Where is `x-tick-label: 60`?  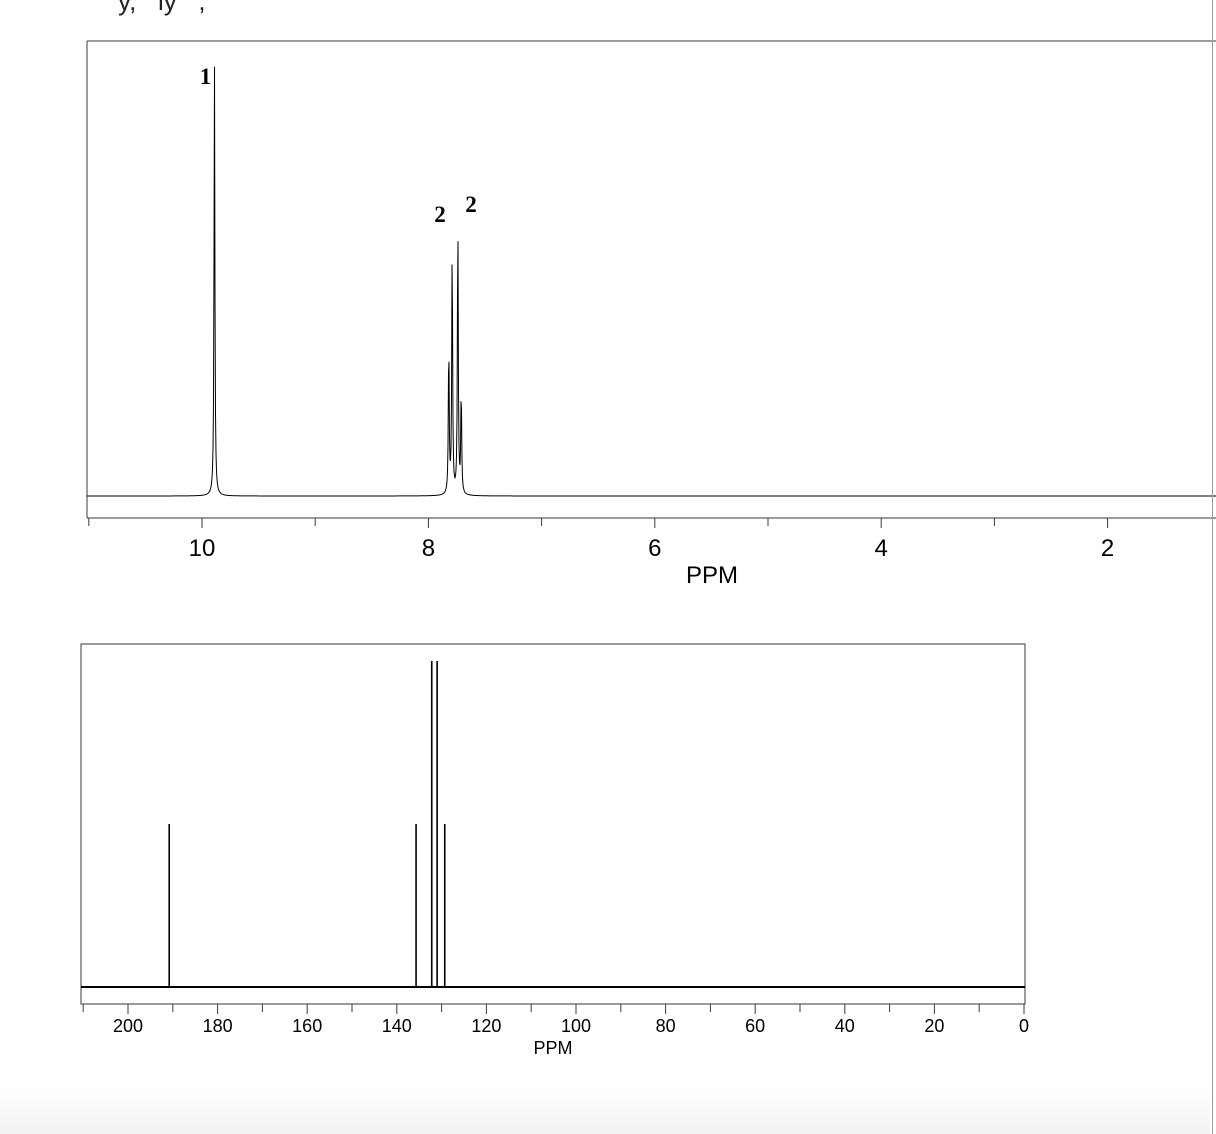
x-tick-label: 60 is located at coordinates (755, 1026).